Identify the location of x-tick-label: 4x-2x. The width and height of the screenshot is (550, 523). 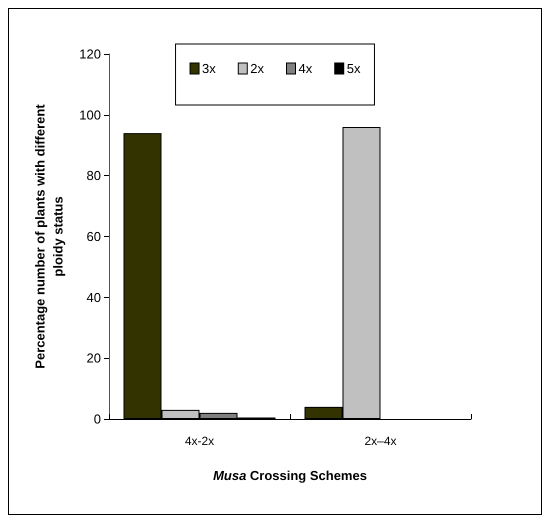
(199, 441).